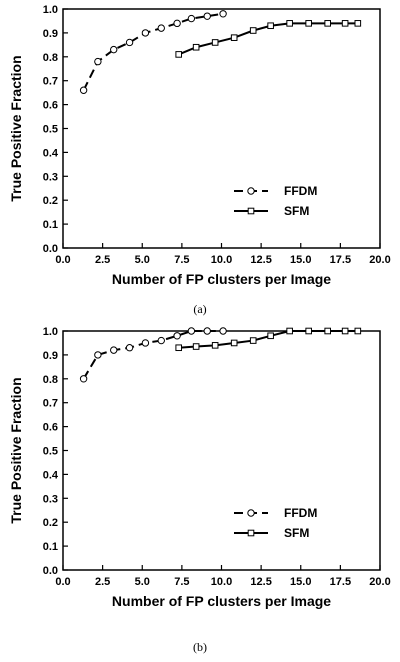  Describe the element at coordinates (153, 355) in the screenshot. I see `series-line-ffdm` at that location.